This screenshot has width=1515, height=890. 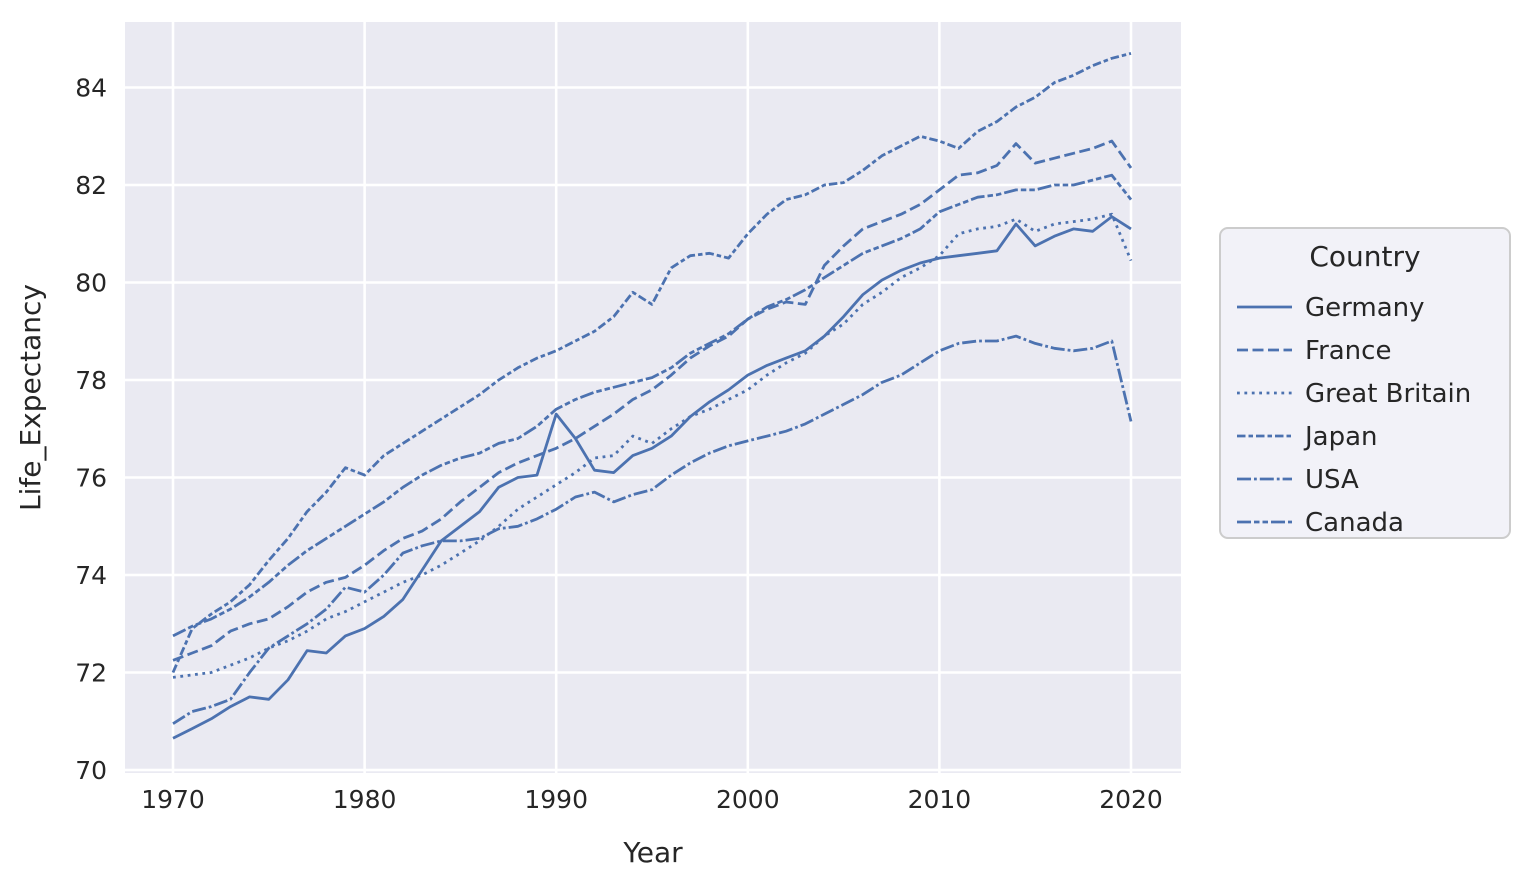 I want to click on x-tick-label: 1990, so click(x=556, y=799).